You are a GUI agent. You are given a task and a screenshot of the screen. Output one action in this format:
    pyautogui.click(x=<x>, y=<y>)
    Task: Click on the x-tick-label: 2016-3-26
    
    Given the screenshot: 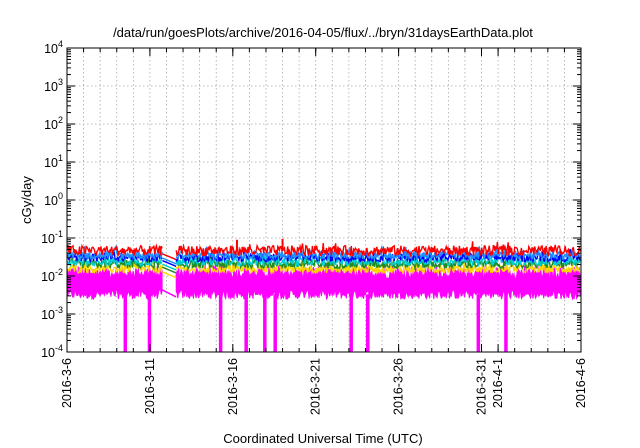 What is the action you would take?
    pyautogui.click(x=399, y=386)
    